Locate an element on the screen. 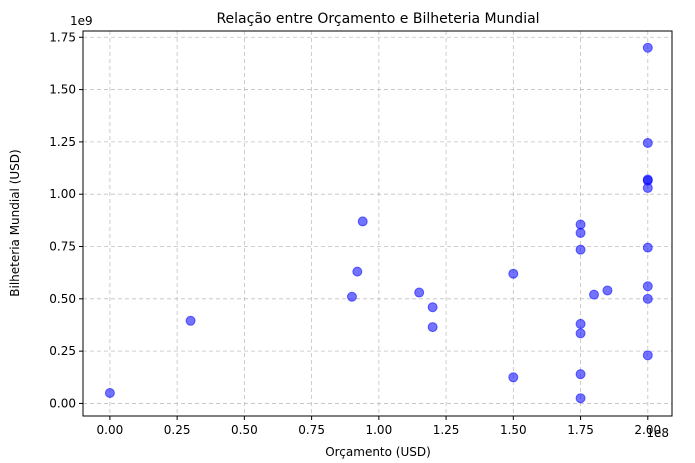 This screenshot has width=695, height=463. x-ticks: 0.00 0.25 0.50 0.75 1.00 1.25 1.50 1.75 2.00 is located at coordinates (379, 426).